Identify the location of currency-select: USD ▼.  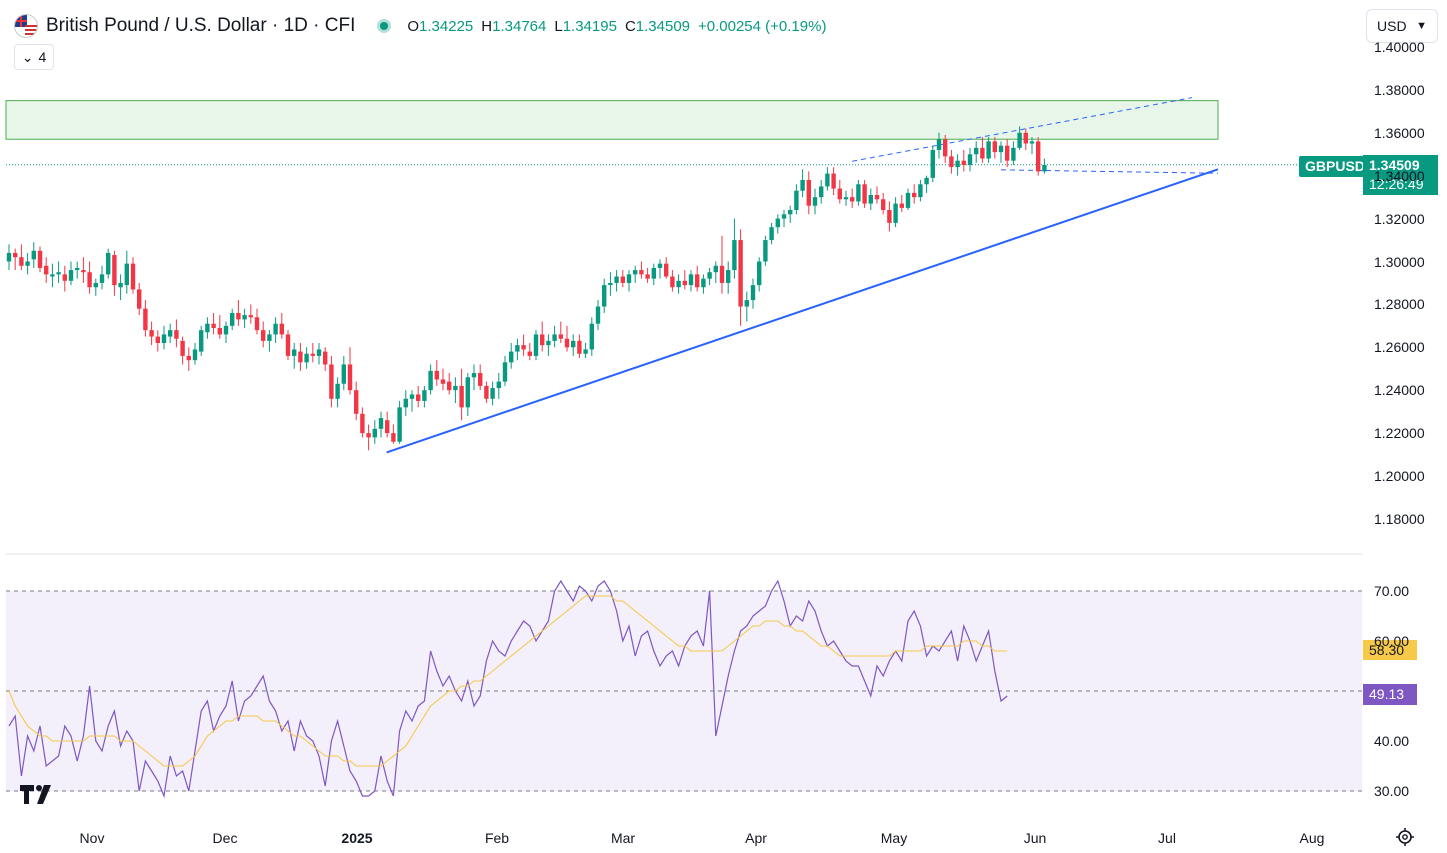
(1402, 26).